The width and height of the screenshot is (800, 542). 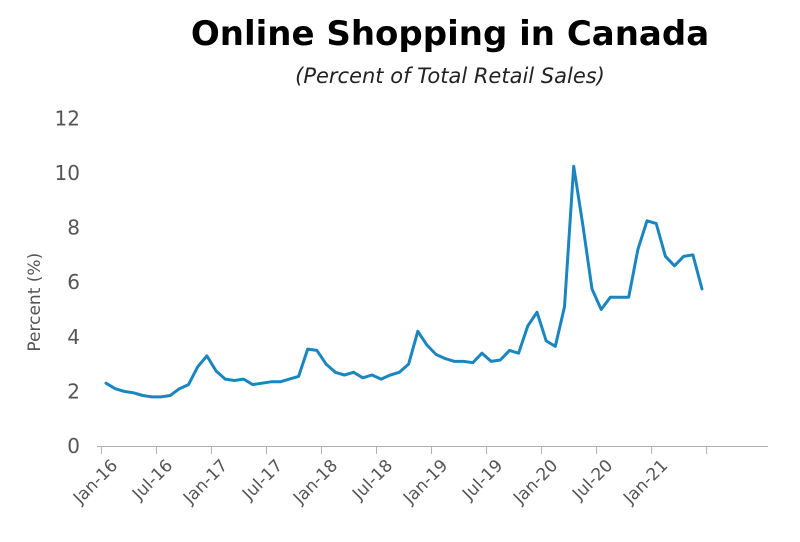 What do you see at coordinates (73, 391) in the screenshot?
I see `y-tick-label: 2` at bounding box center [73, 391].